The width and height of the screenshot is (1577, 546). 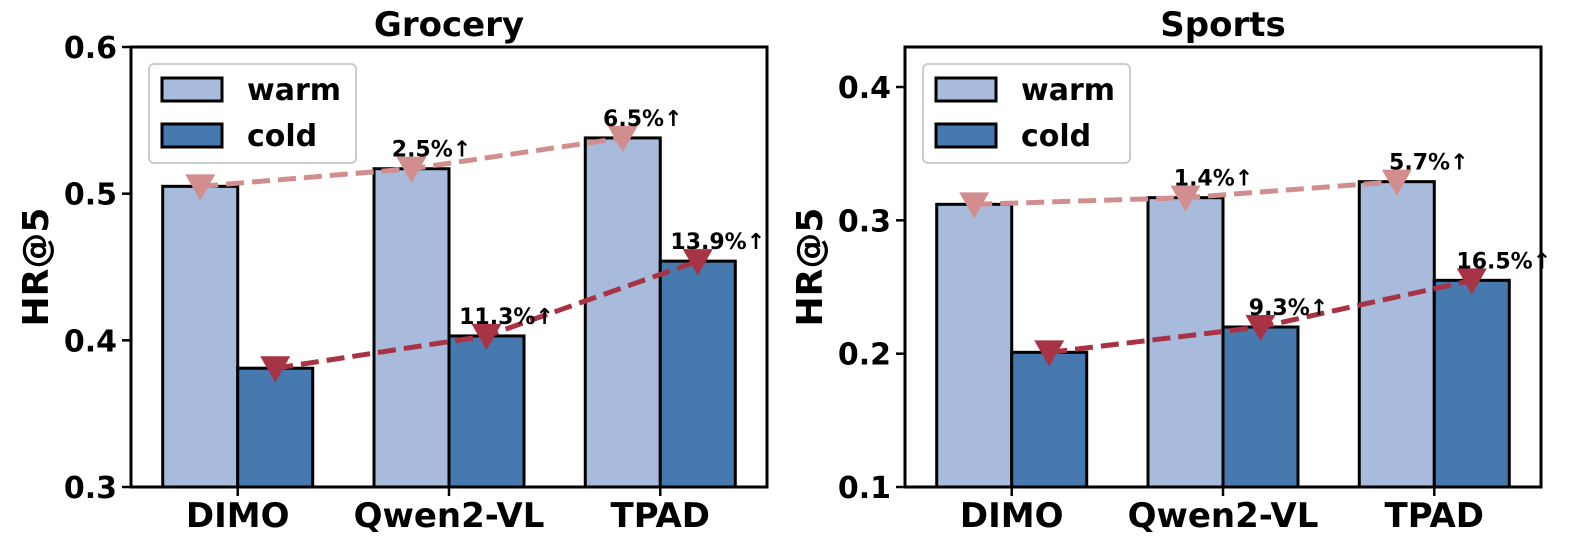 I want to click on annotation-warm-qwen2-vl: 1.4%↑, so click(x=1213, y=179).